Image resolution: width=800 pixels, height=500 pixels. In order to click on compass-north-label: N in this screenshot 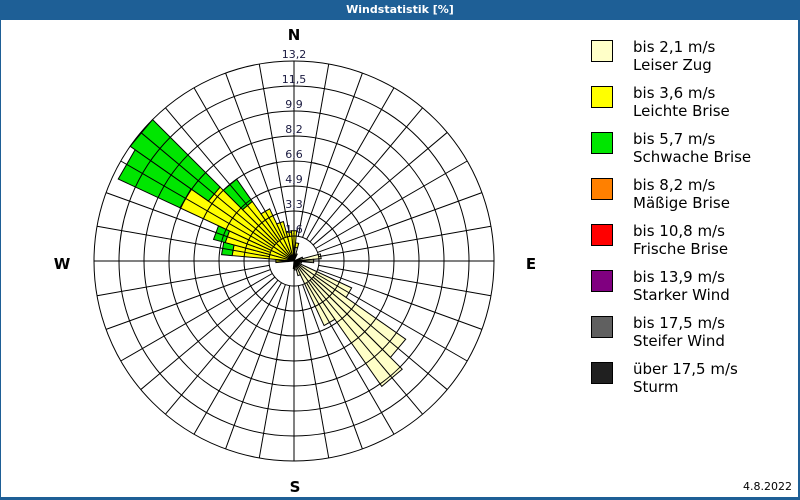, I will do `click(294, 35)`.